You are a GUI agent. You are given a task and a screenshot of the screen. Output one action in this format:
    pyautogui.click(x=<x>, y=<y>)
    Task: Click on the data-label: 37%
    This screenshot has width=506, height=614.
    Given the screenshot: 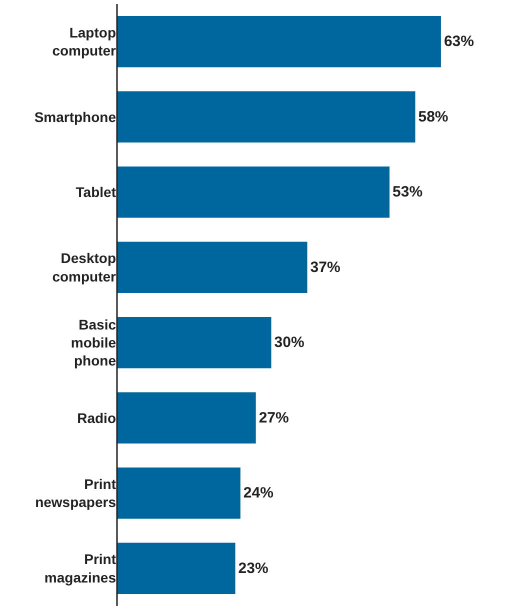 What is the action you would take?
    pyautogui.click(x=325, y=267)
    